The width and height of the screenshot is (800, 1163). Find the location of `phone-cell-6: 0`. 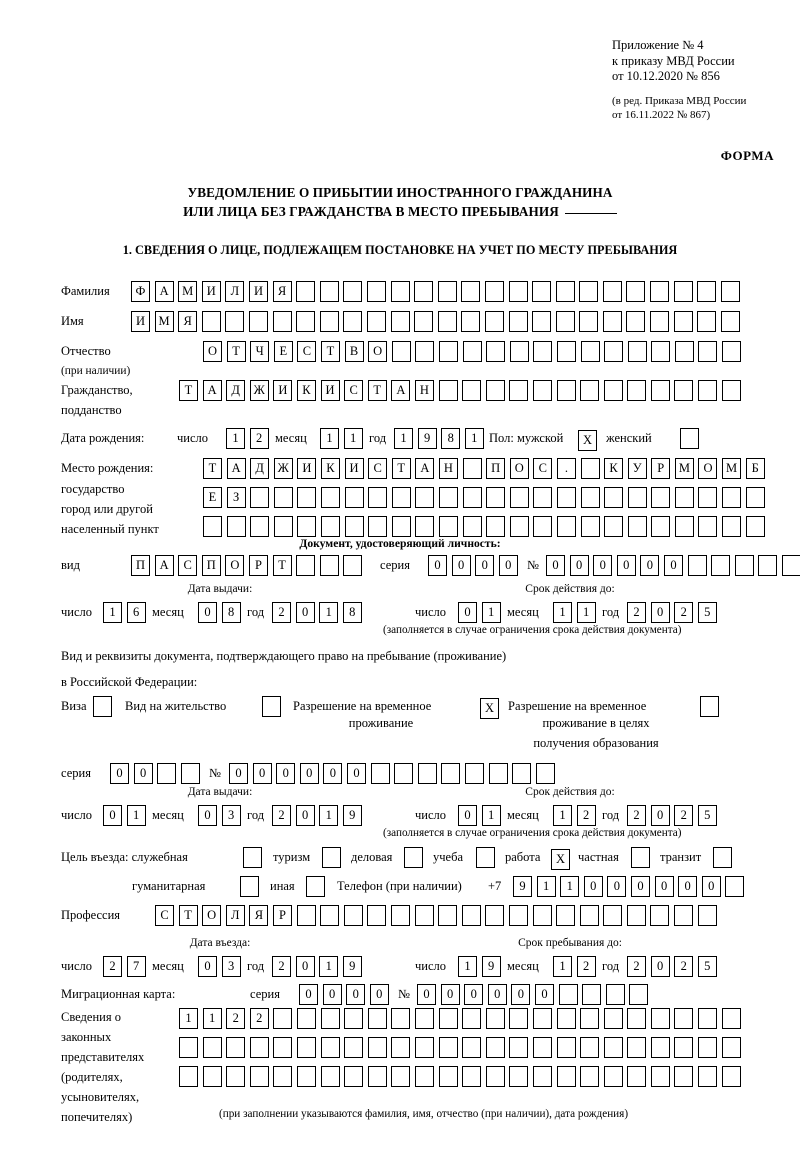

phone-cell-6: 0 is located at coordinates (640, 886).